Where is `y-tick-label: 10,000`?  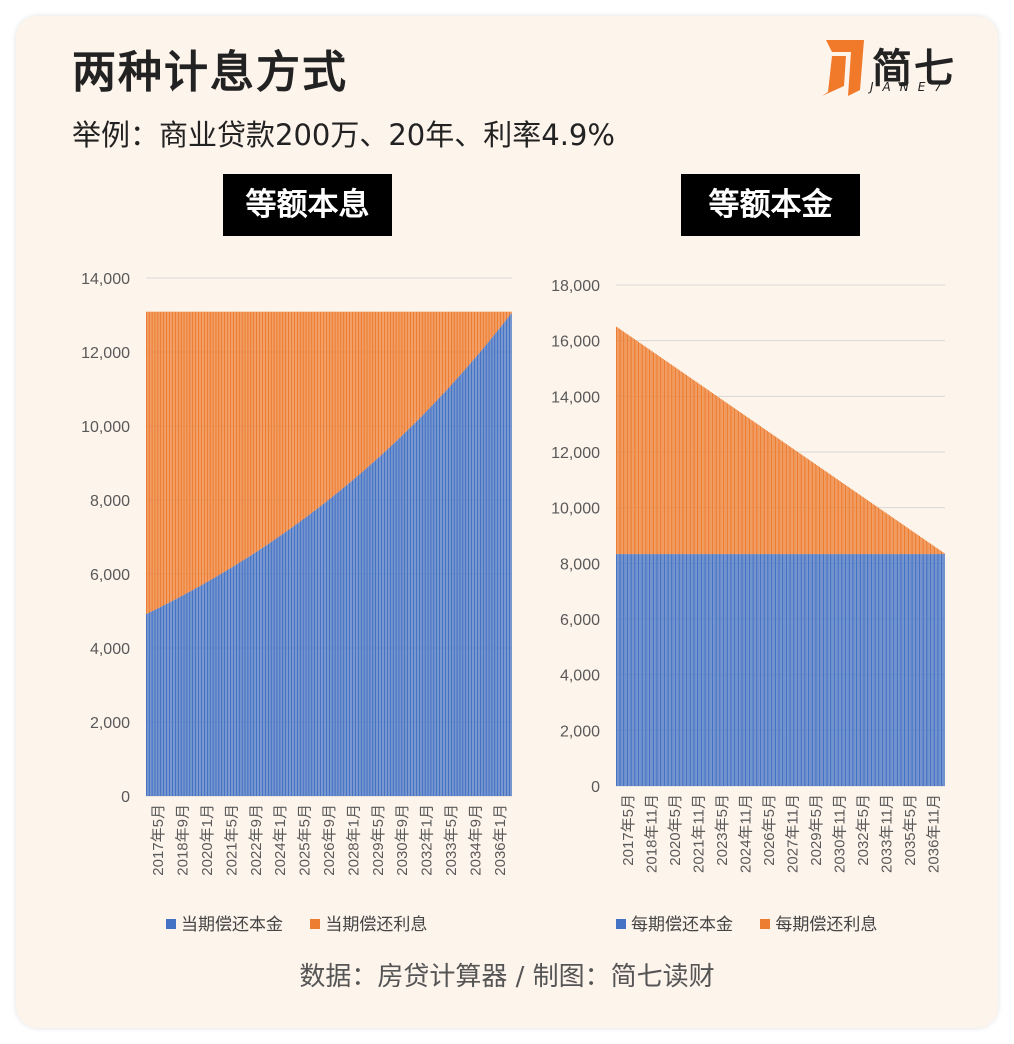 y-tick-label: 10,000 is located at coordinates (105, 427).